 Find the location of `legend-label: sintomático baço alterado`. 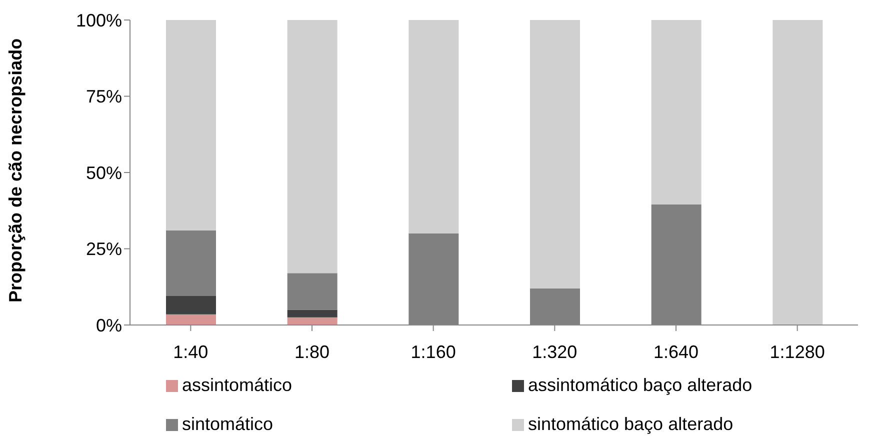

legend-label: sintomático baço alterado is located at coordinates (631, 424).